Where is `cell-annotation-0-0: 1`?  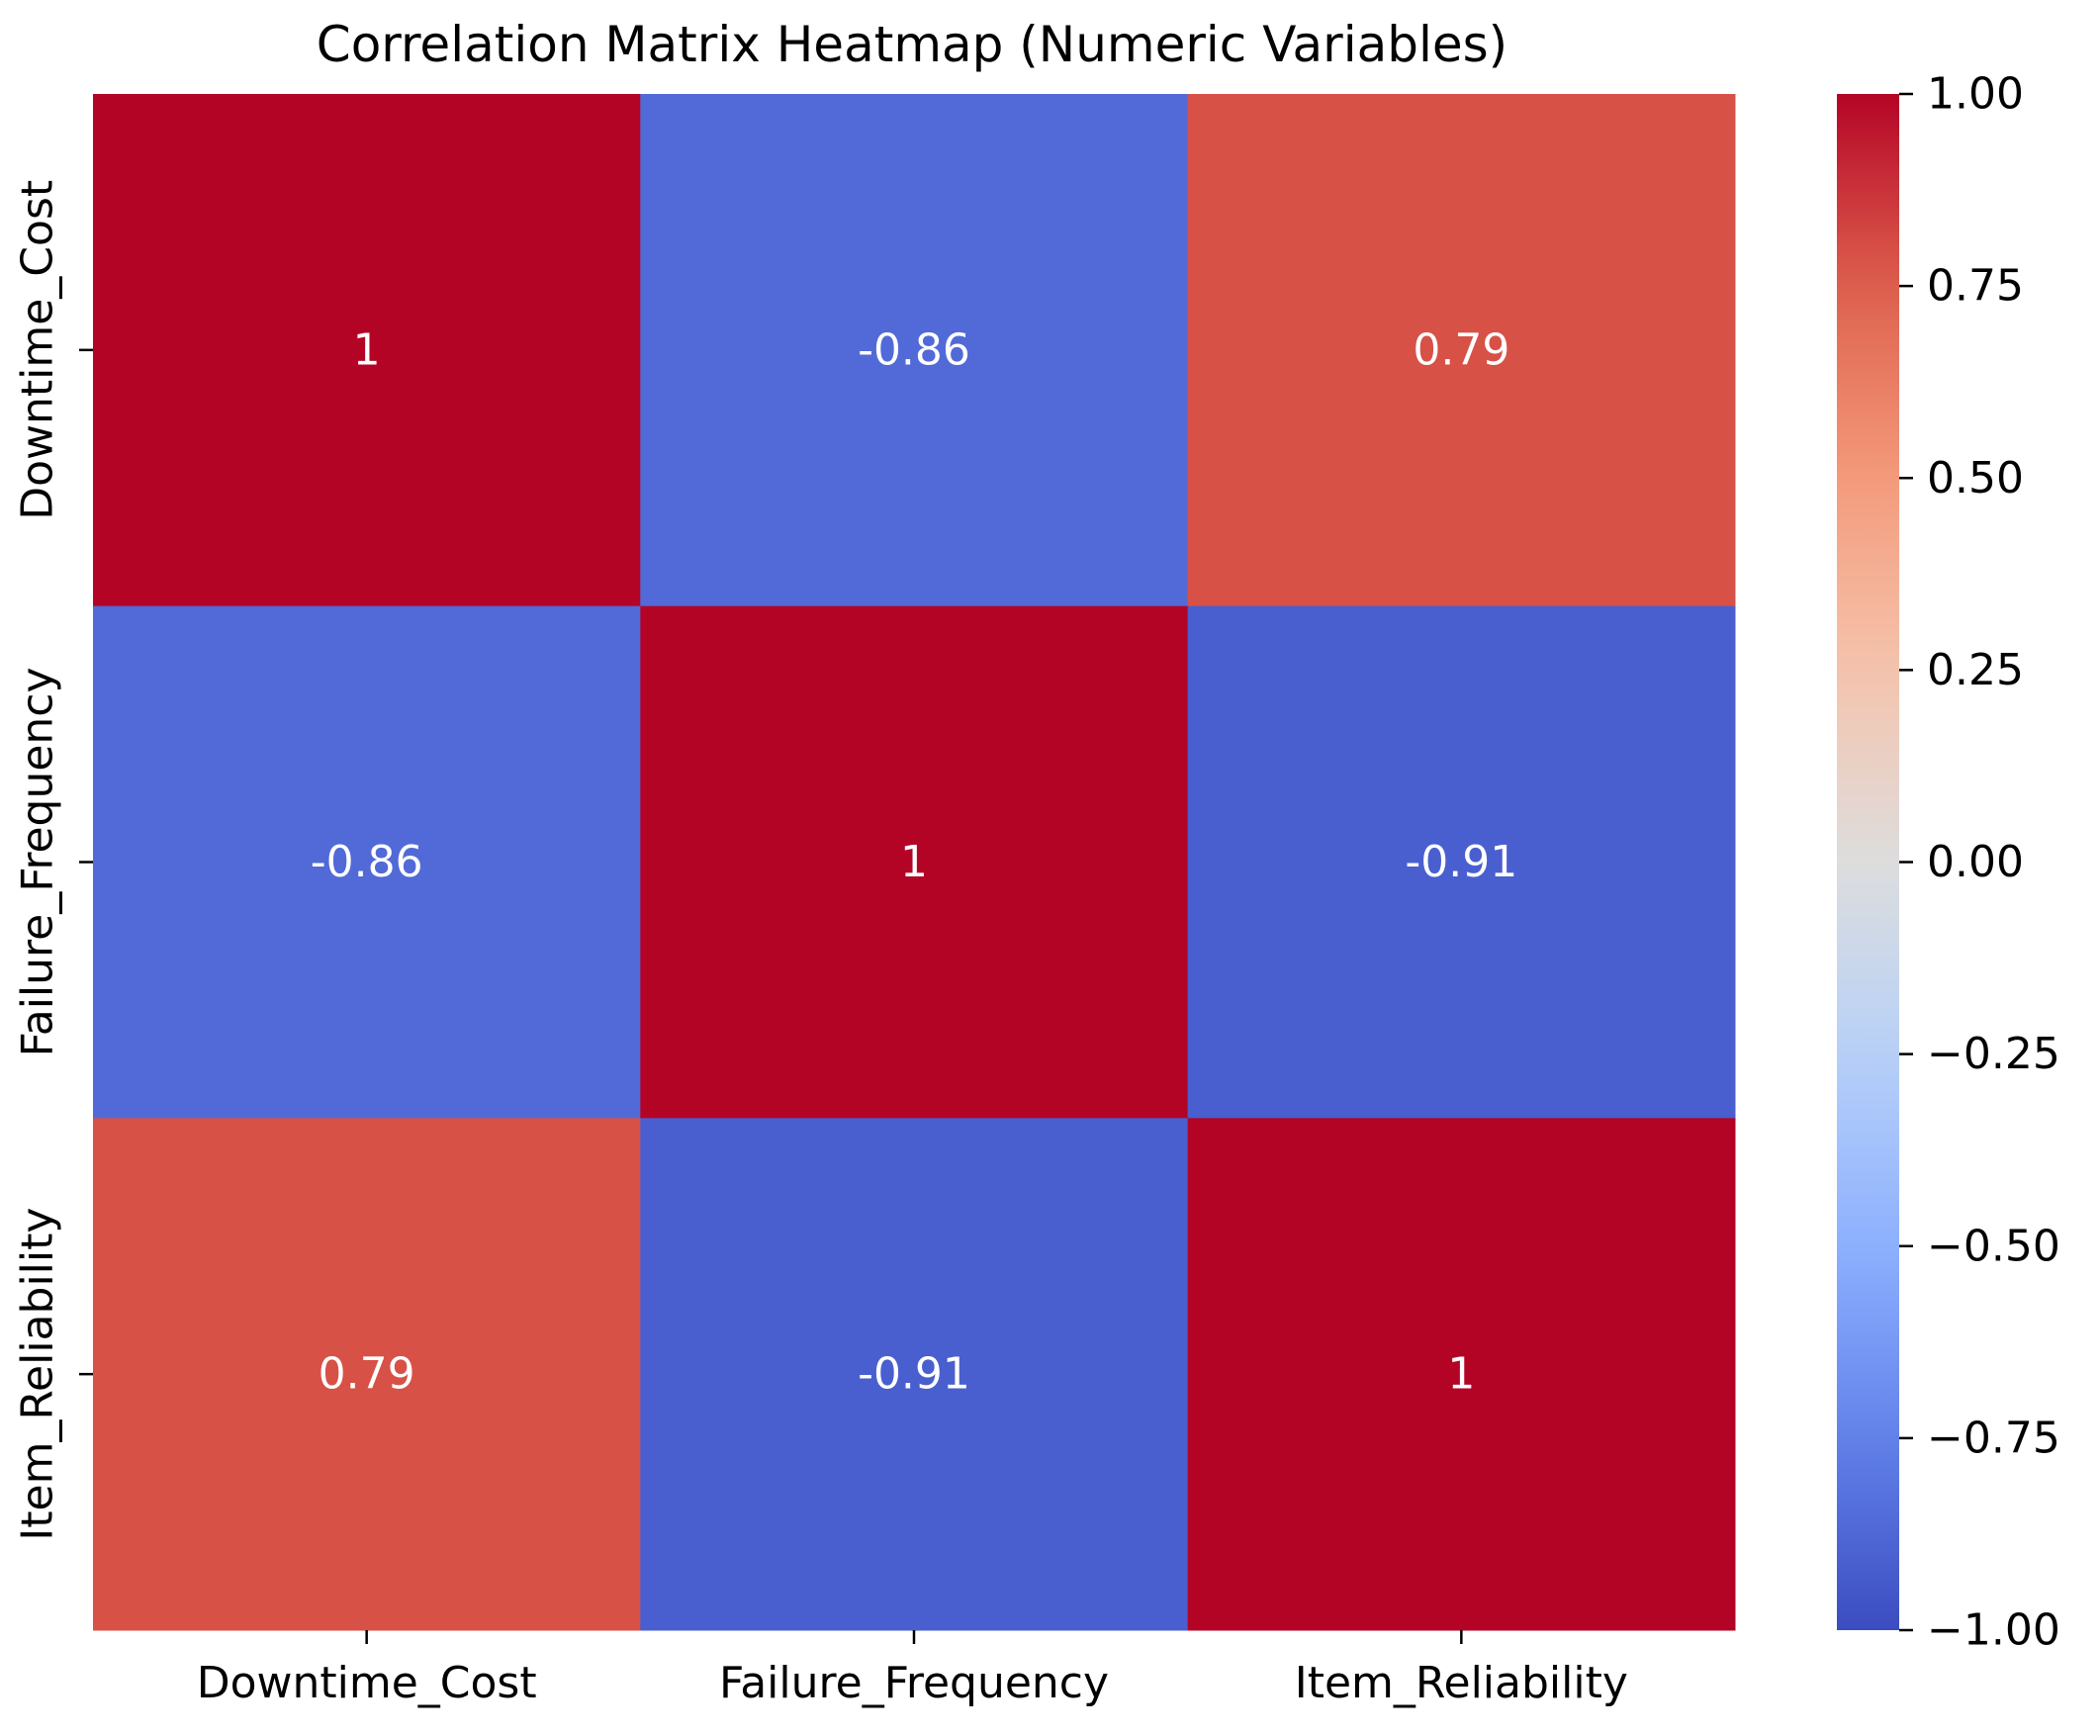 cell-annotation-0-0: 1 is located at coordinates (367, 349).